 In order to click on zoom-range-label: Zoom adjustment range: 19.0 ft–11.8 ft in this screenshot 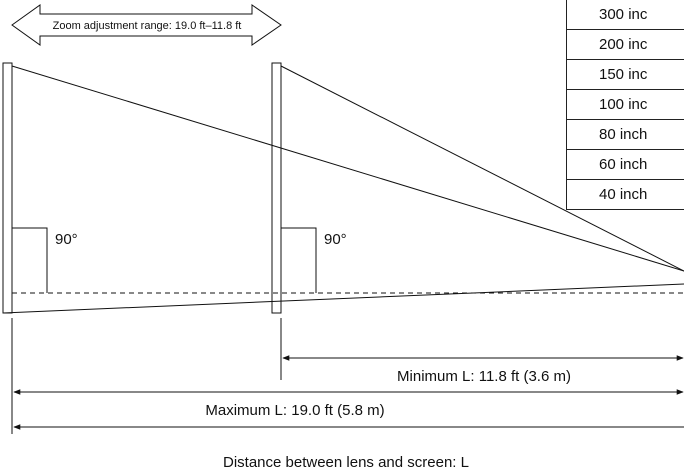, I will do `click(147, 26)`.